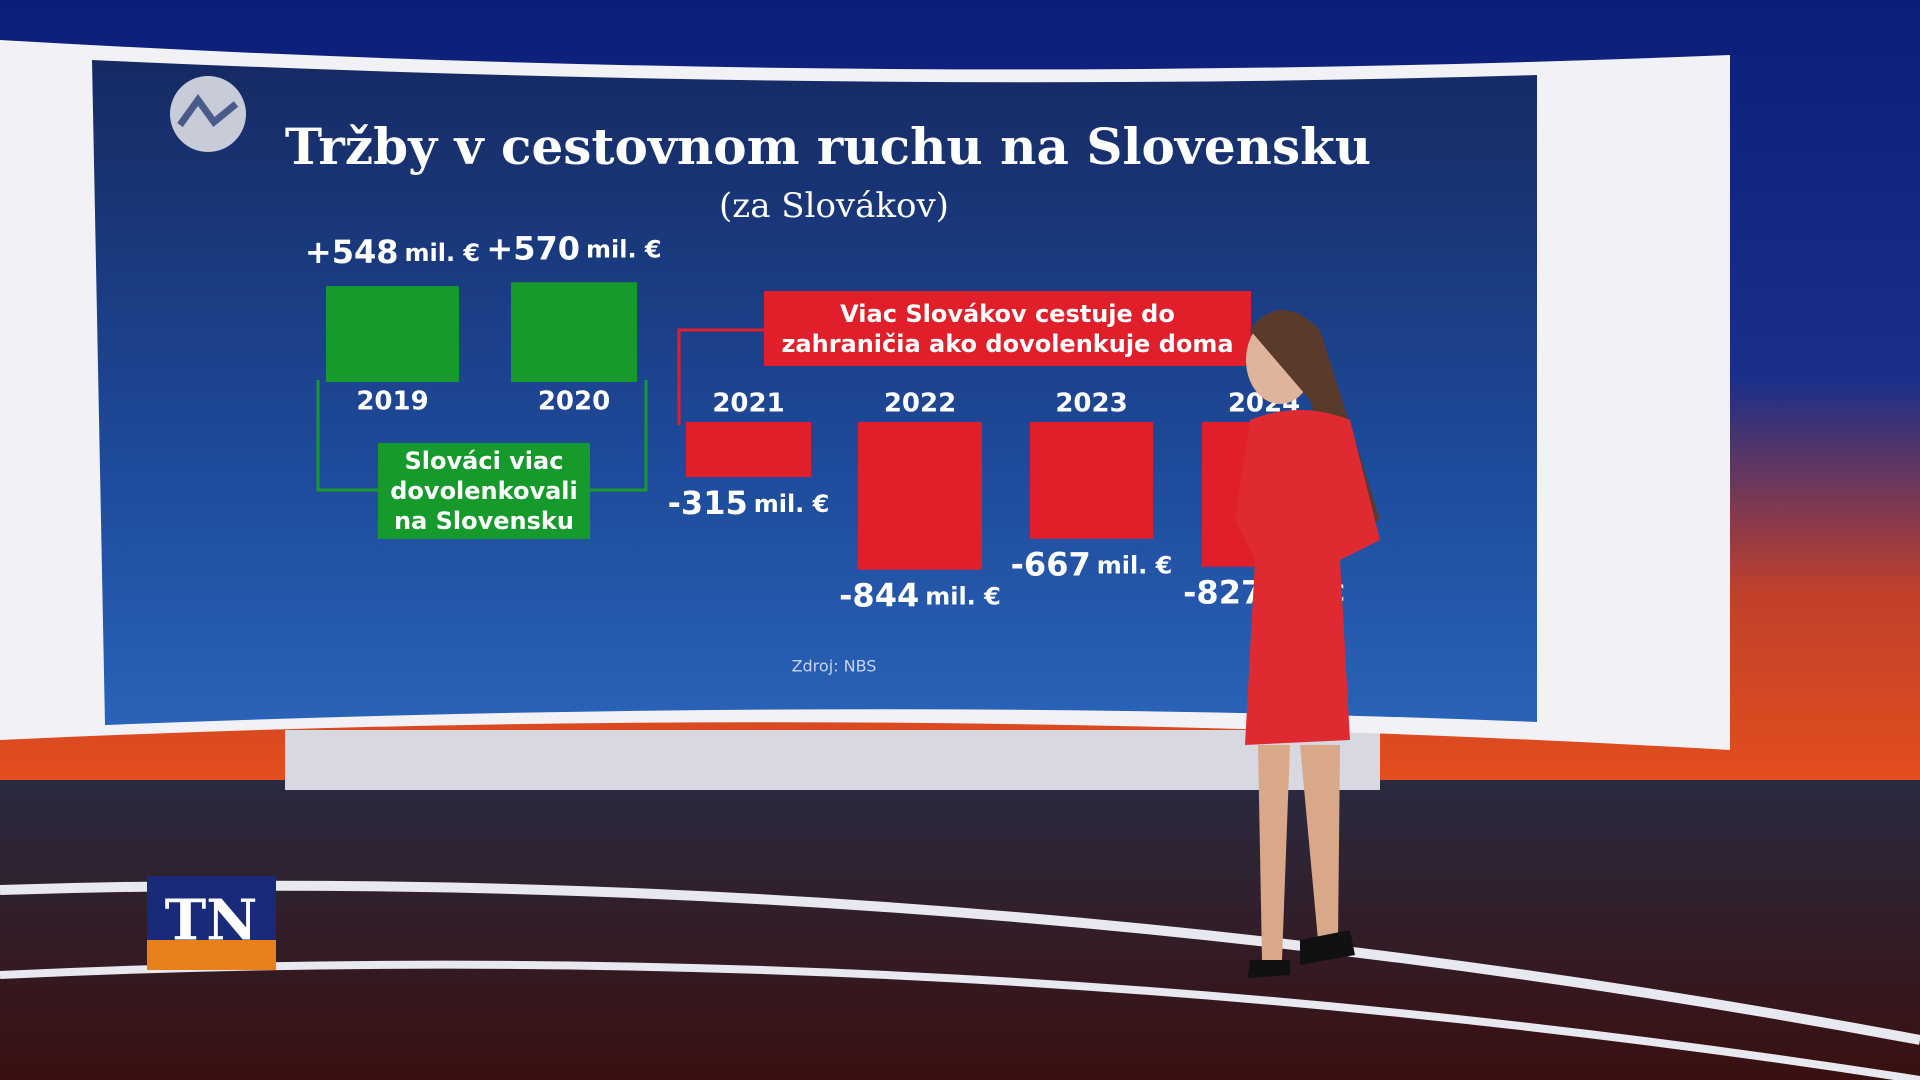  I want to click on value-label: -315 mil. €, so click(749, 503).